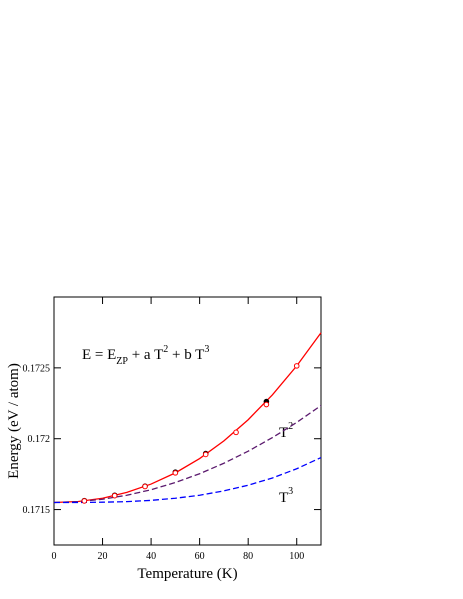  I want to click on formula-part: + b T, so click(186, 355).